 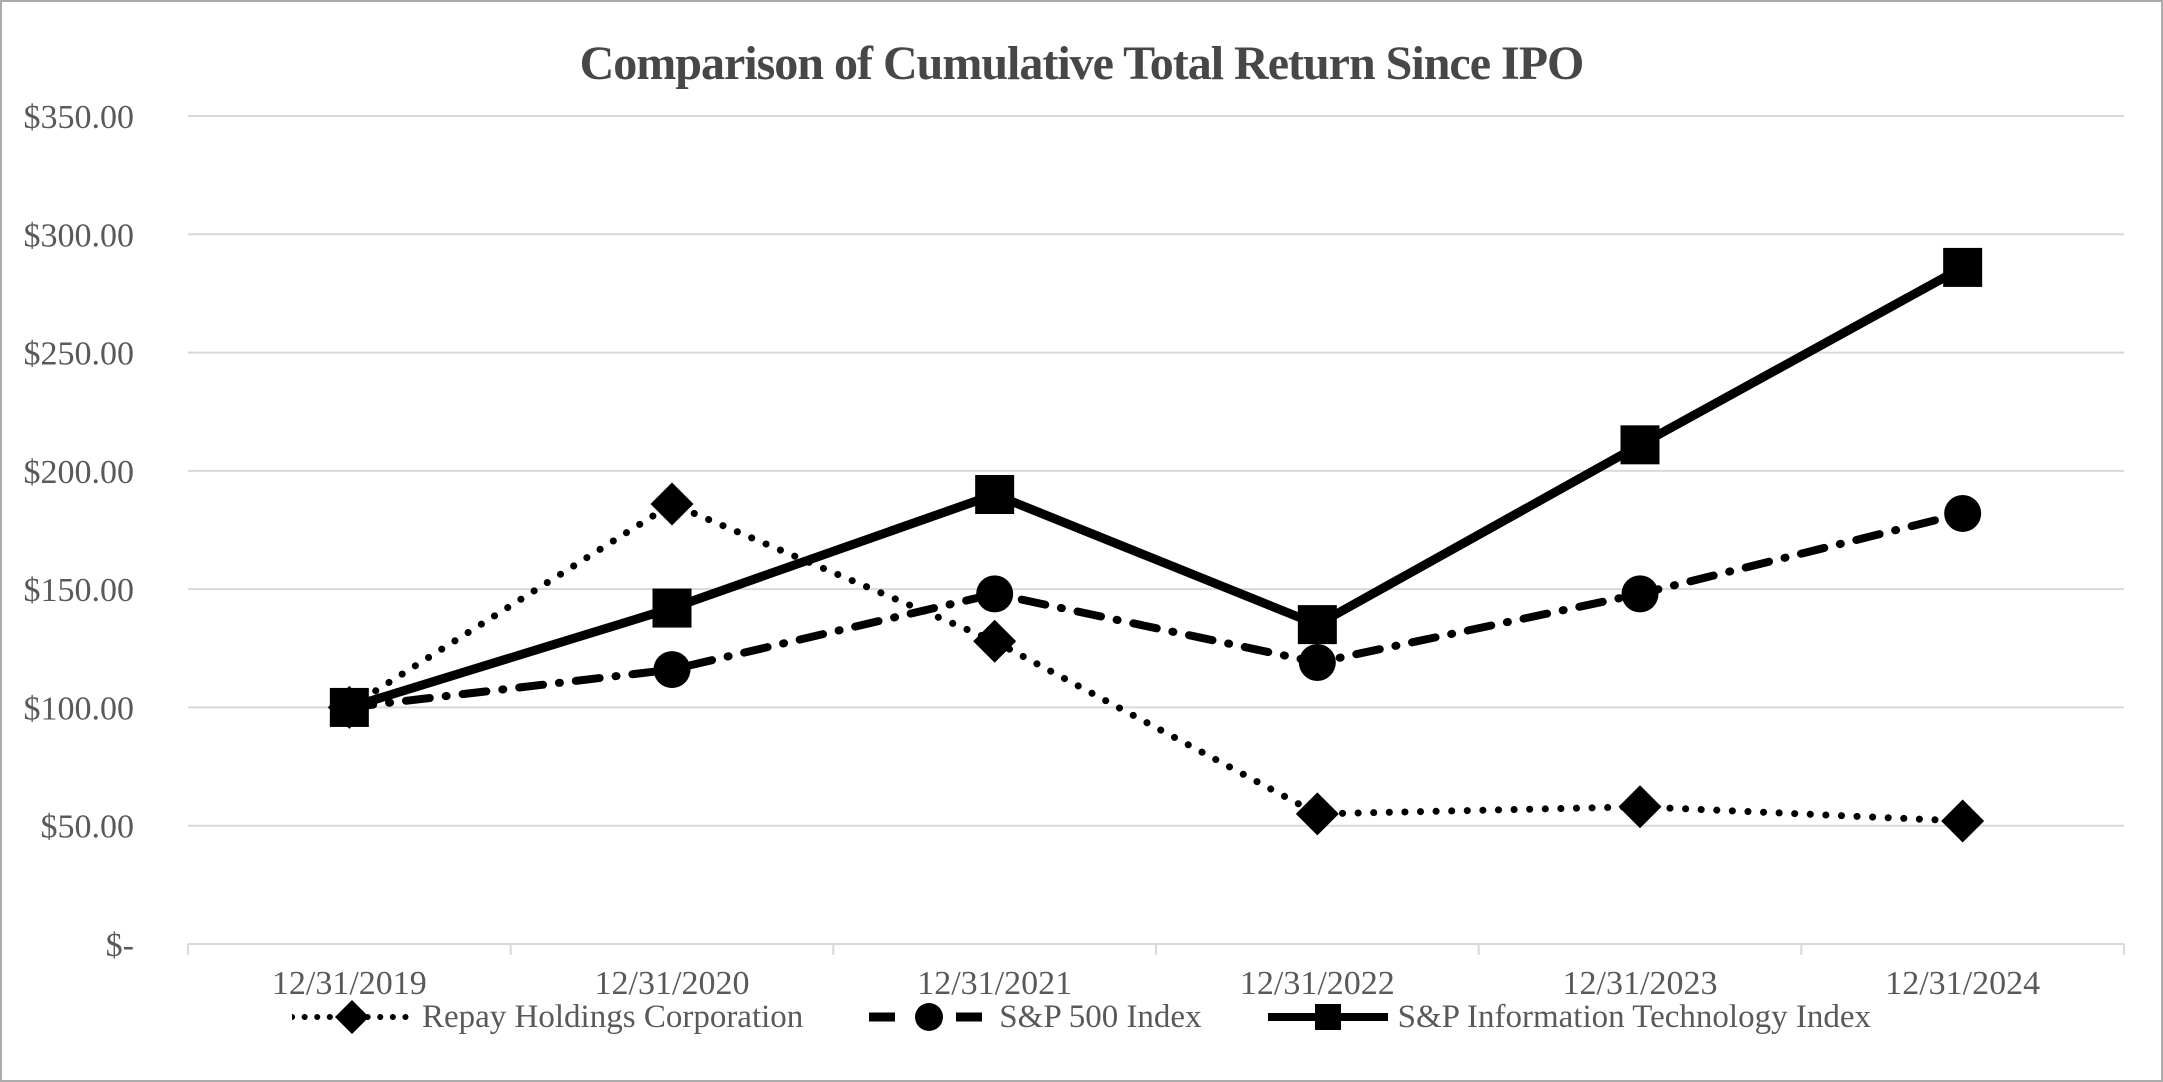 I want to click on legend-marker-square, so click(x=1327, y=1017).